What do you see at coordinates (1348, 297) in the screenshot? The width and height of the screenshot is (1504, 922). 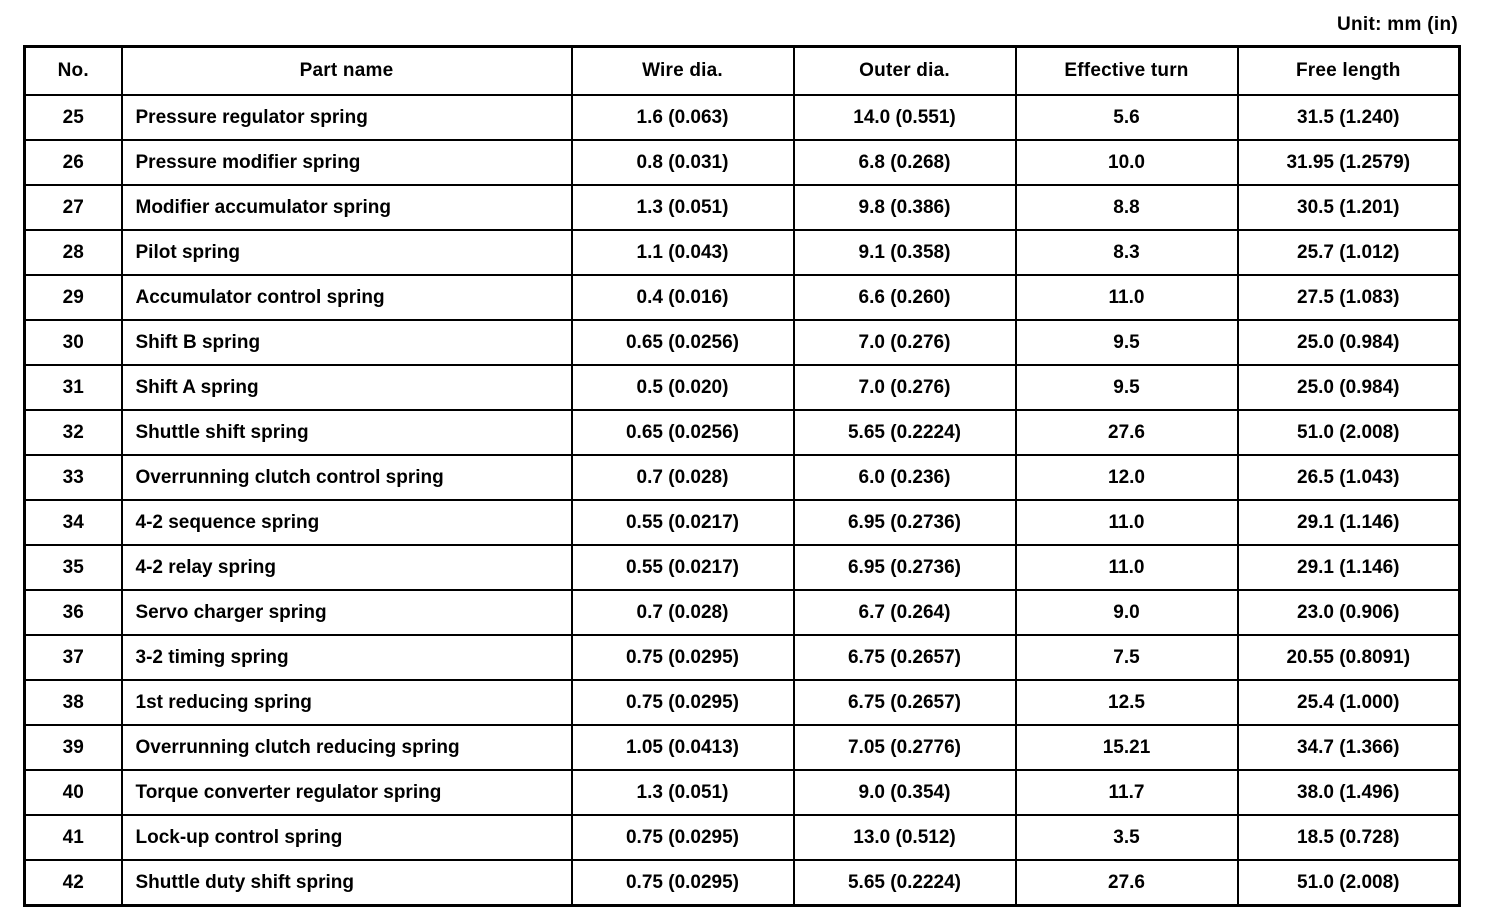 I see `table-cell: 27.5 (1.083)` at bounding box center [1348, 297].